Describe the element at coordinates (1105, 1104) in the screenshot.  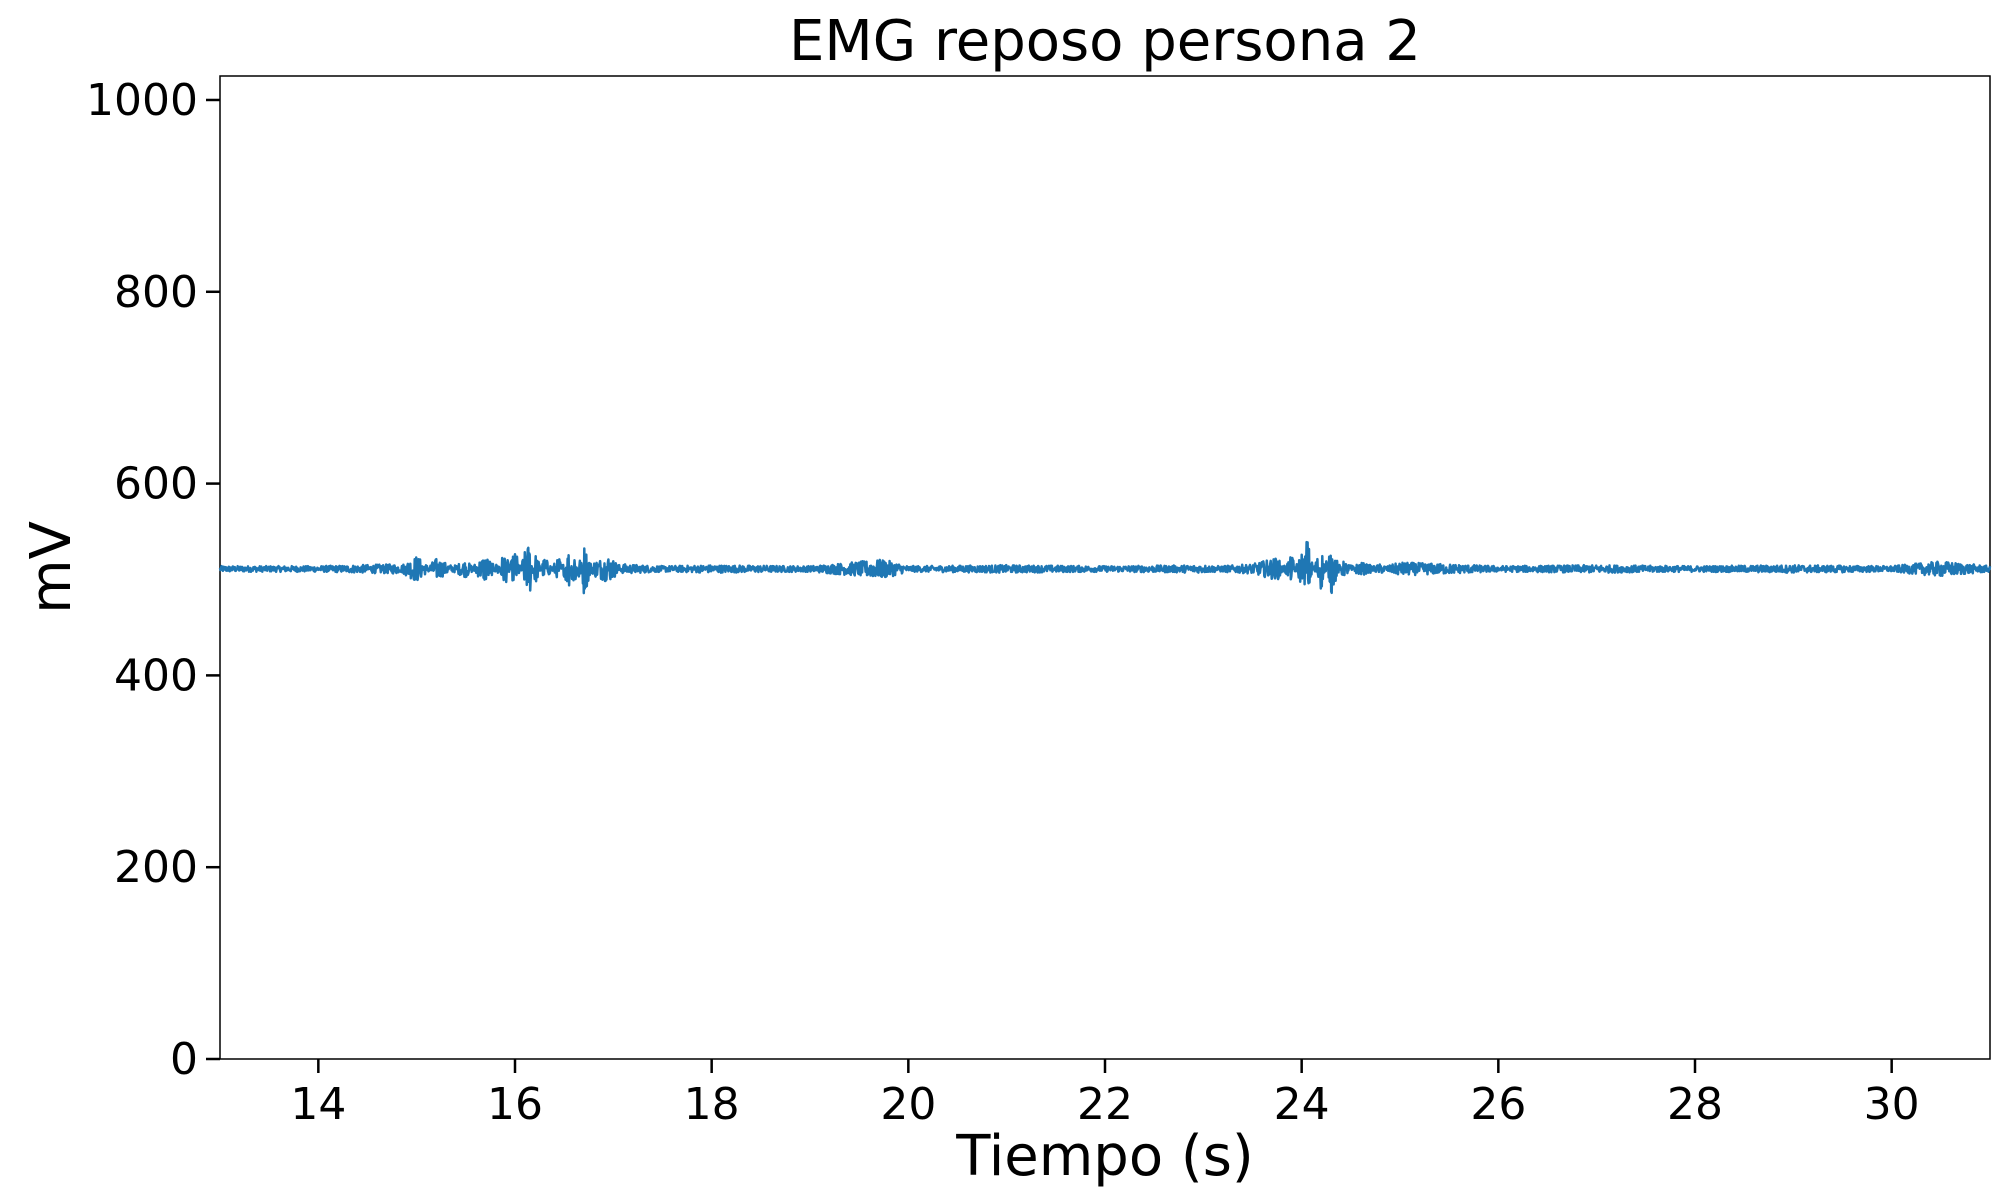
I see `x-tick-label: 22` at that location.